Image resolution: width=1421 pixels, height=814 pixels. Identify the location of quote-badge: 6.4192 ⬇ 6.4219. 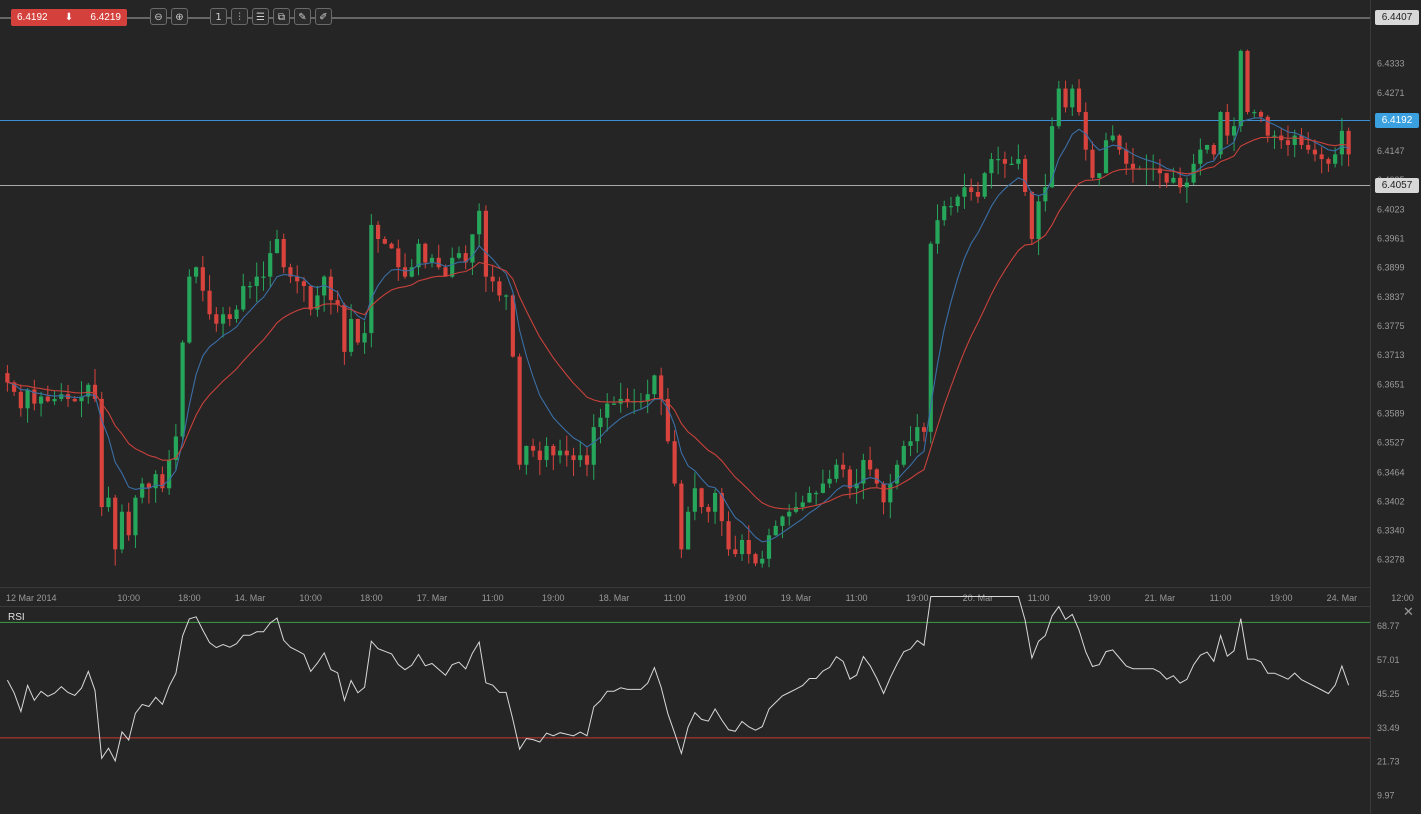
(69, 17).